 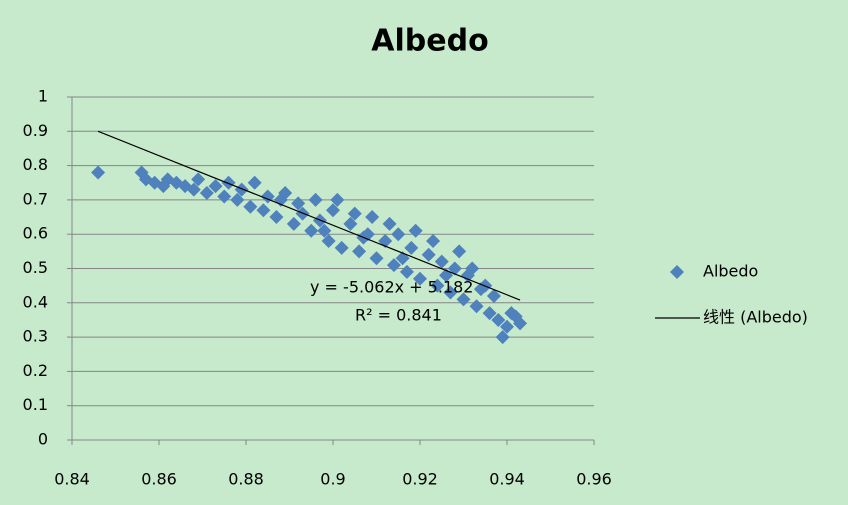 I want to click on y-tick-label: 0.5, so click(x=35, y=267).